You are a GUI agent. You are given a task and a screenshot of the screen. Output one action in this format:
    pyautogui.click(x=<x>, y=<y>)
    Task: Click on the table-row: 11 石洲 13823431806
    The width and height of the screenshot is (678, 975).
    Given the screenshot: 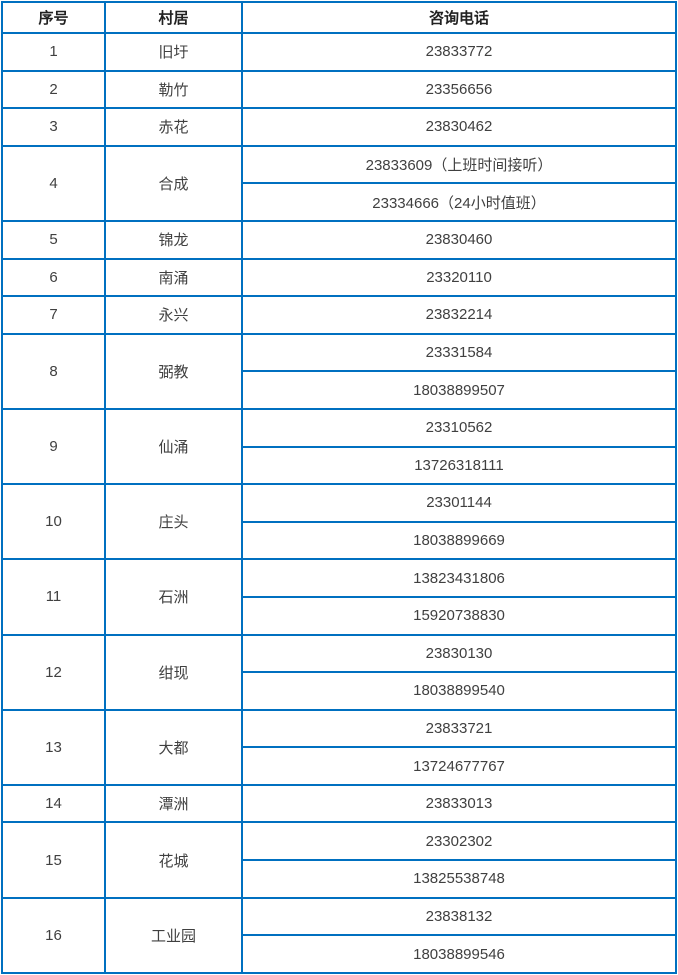 What is the action you would take?
    pyautogui.click(x=339, y=597)
    